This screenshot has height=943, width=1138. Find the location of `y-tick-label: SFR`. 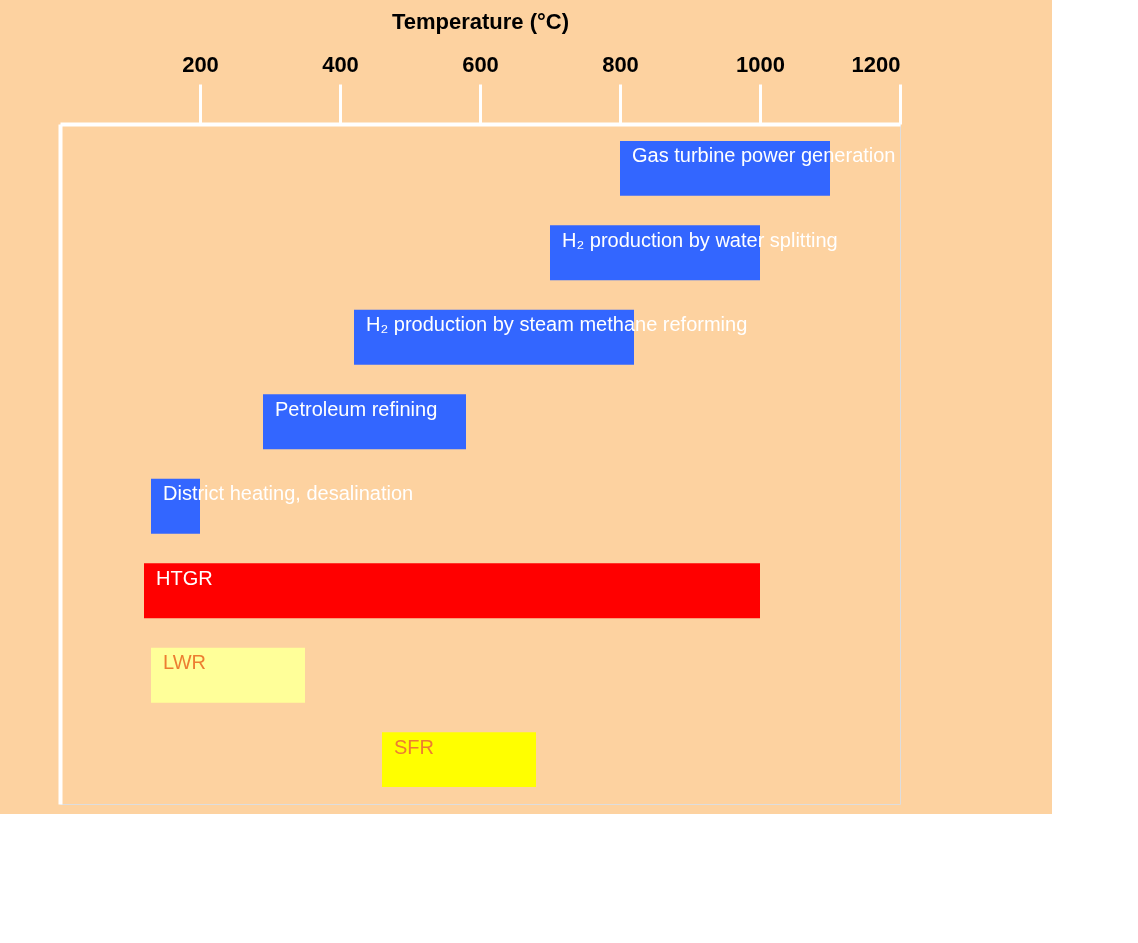

y-tick-label: SFR is located at coordinates (414, 746).